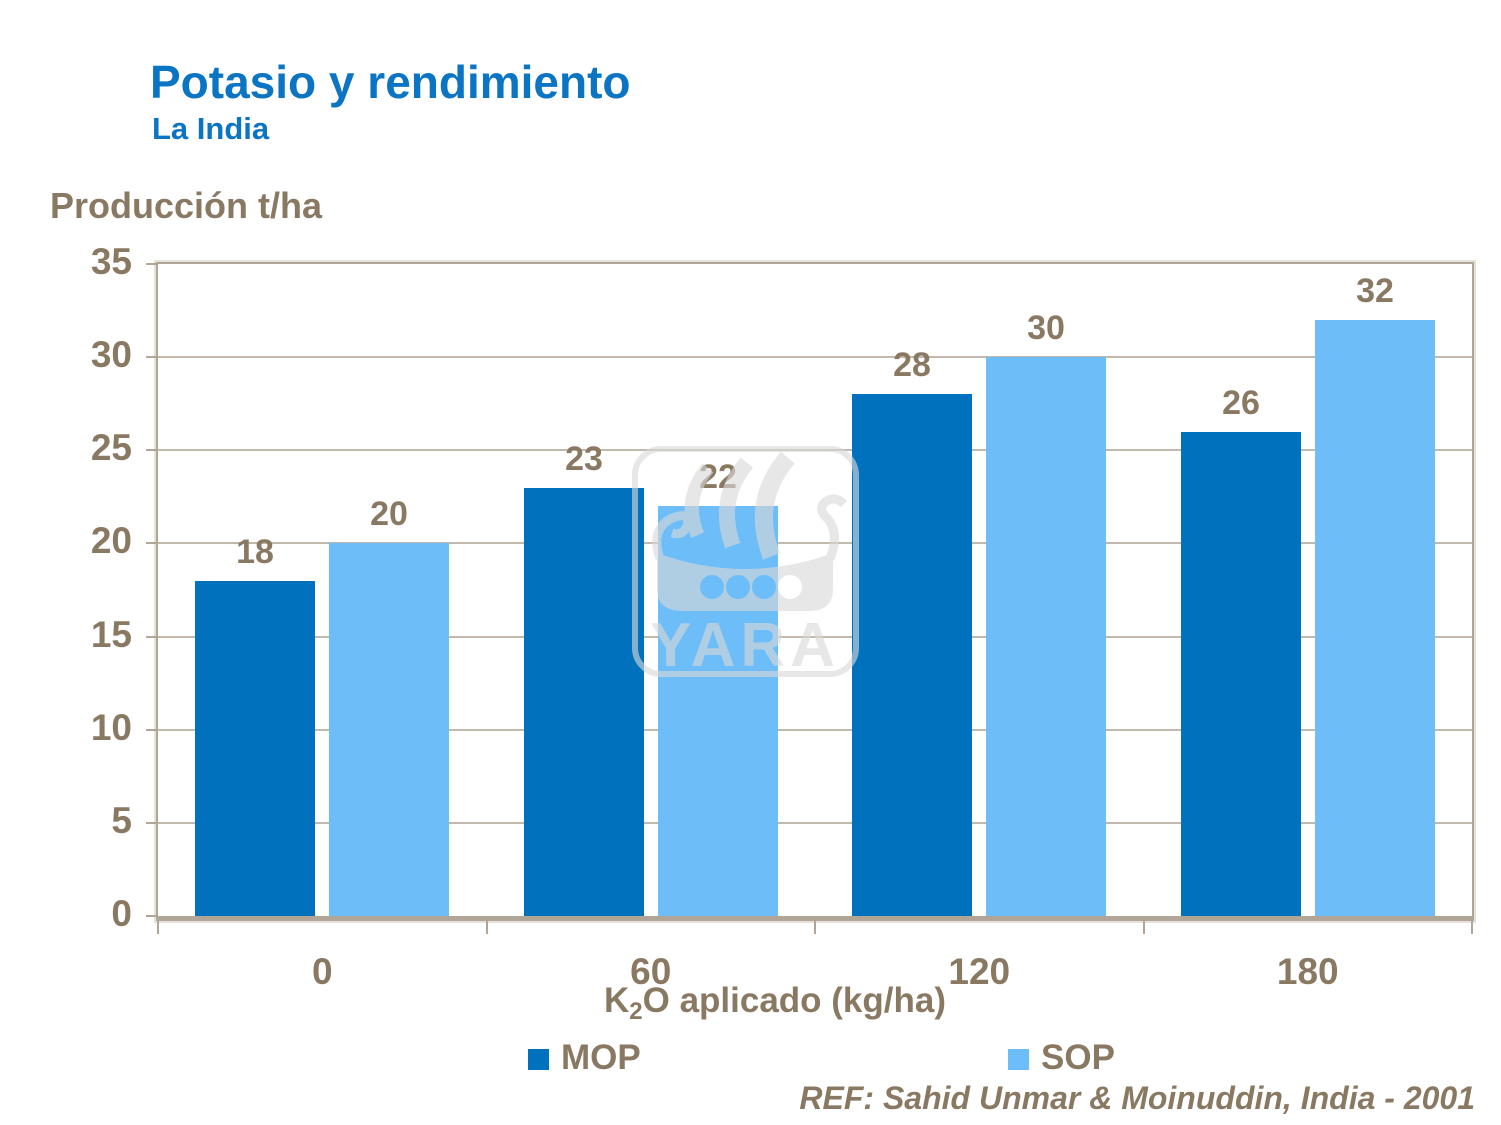  Describe the element at coordinates (1046, 328) in the screenshot. I see `bar-label-sop-120: 30` at that location.